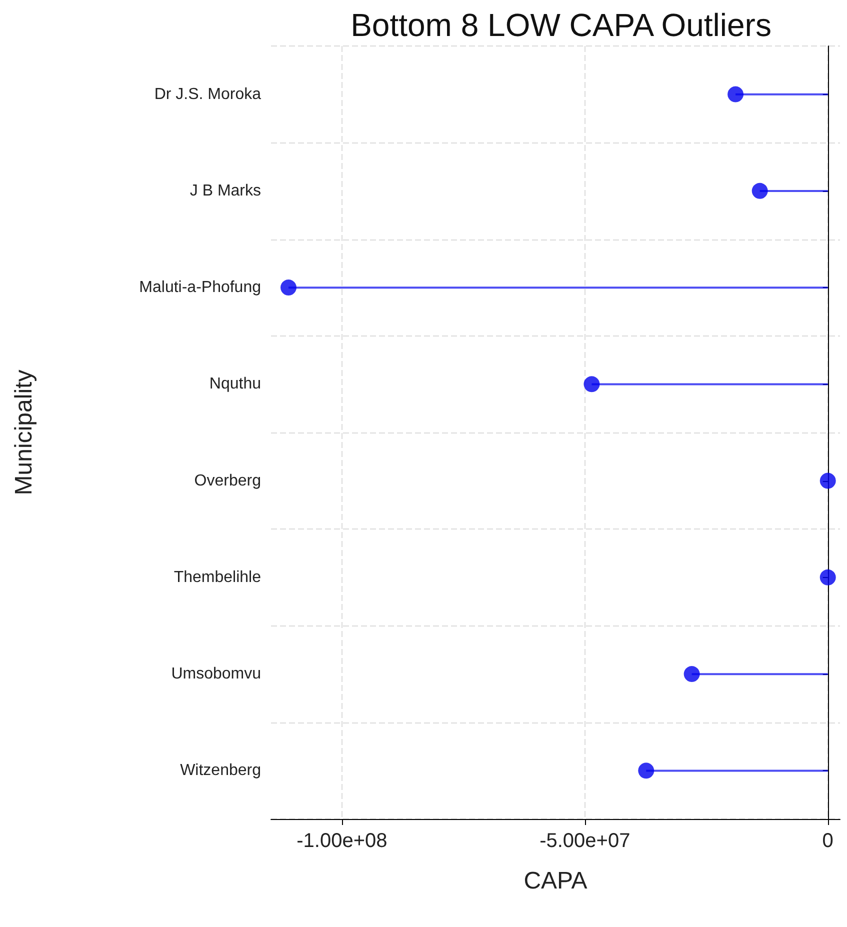  Describe the element at coordinates (561, 25) in the screenshot. I see `chart-title: Bottom 8 LOW CAPA Outliers` at that location.